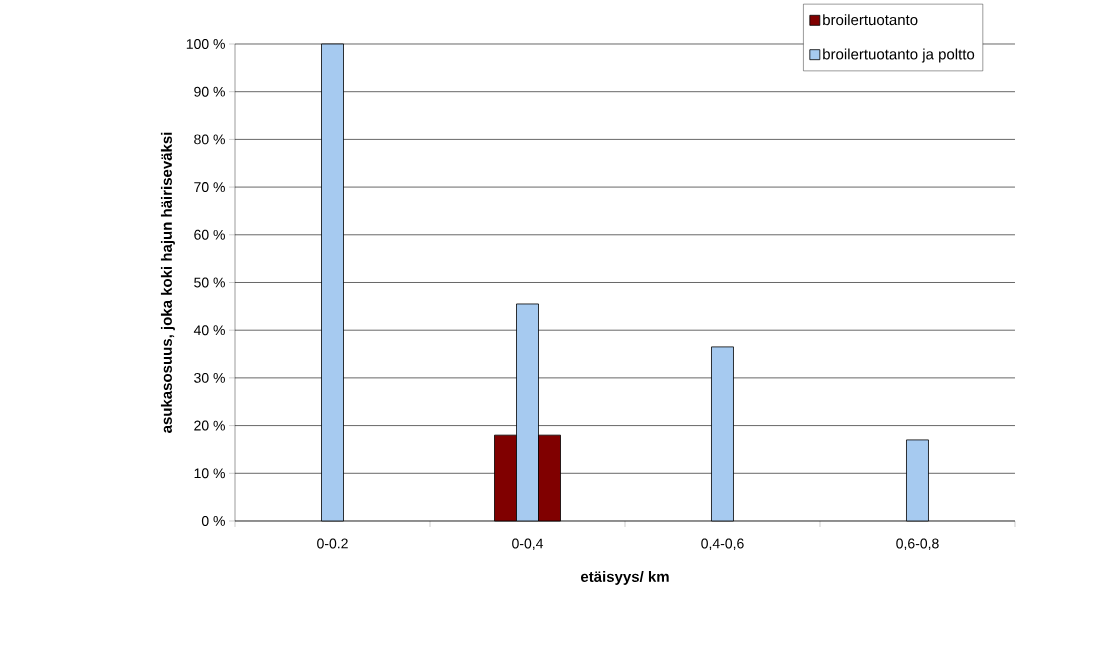 The image size is (1112, 659). I want to click on x-tick-label: 0,4-0,6, so click(722, 544).